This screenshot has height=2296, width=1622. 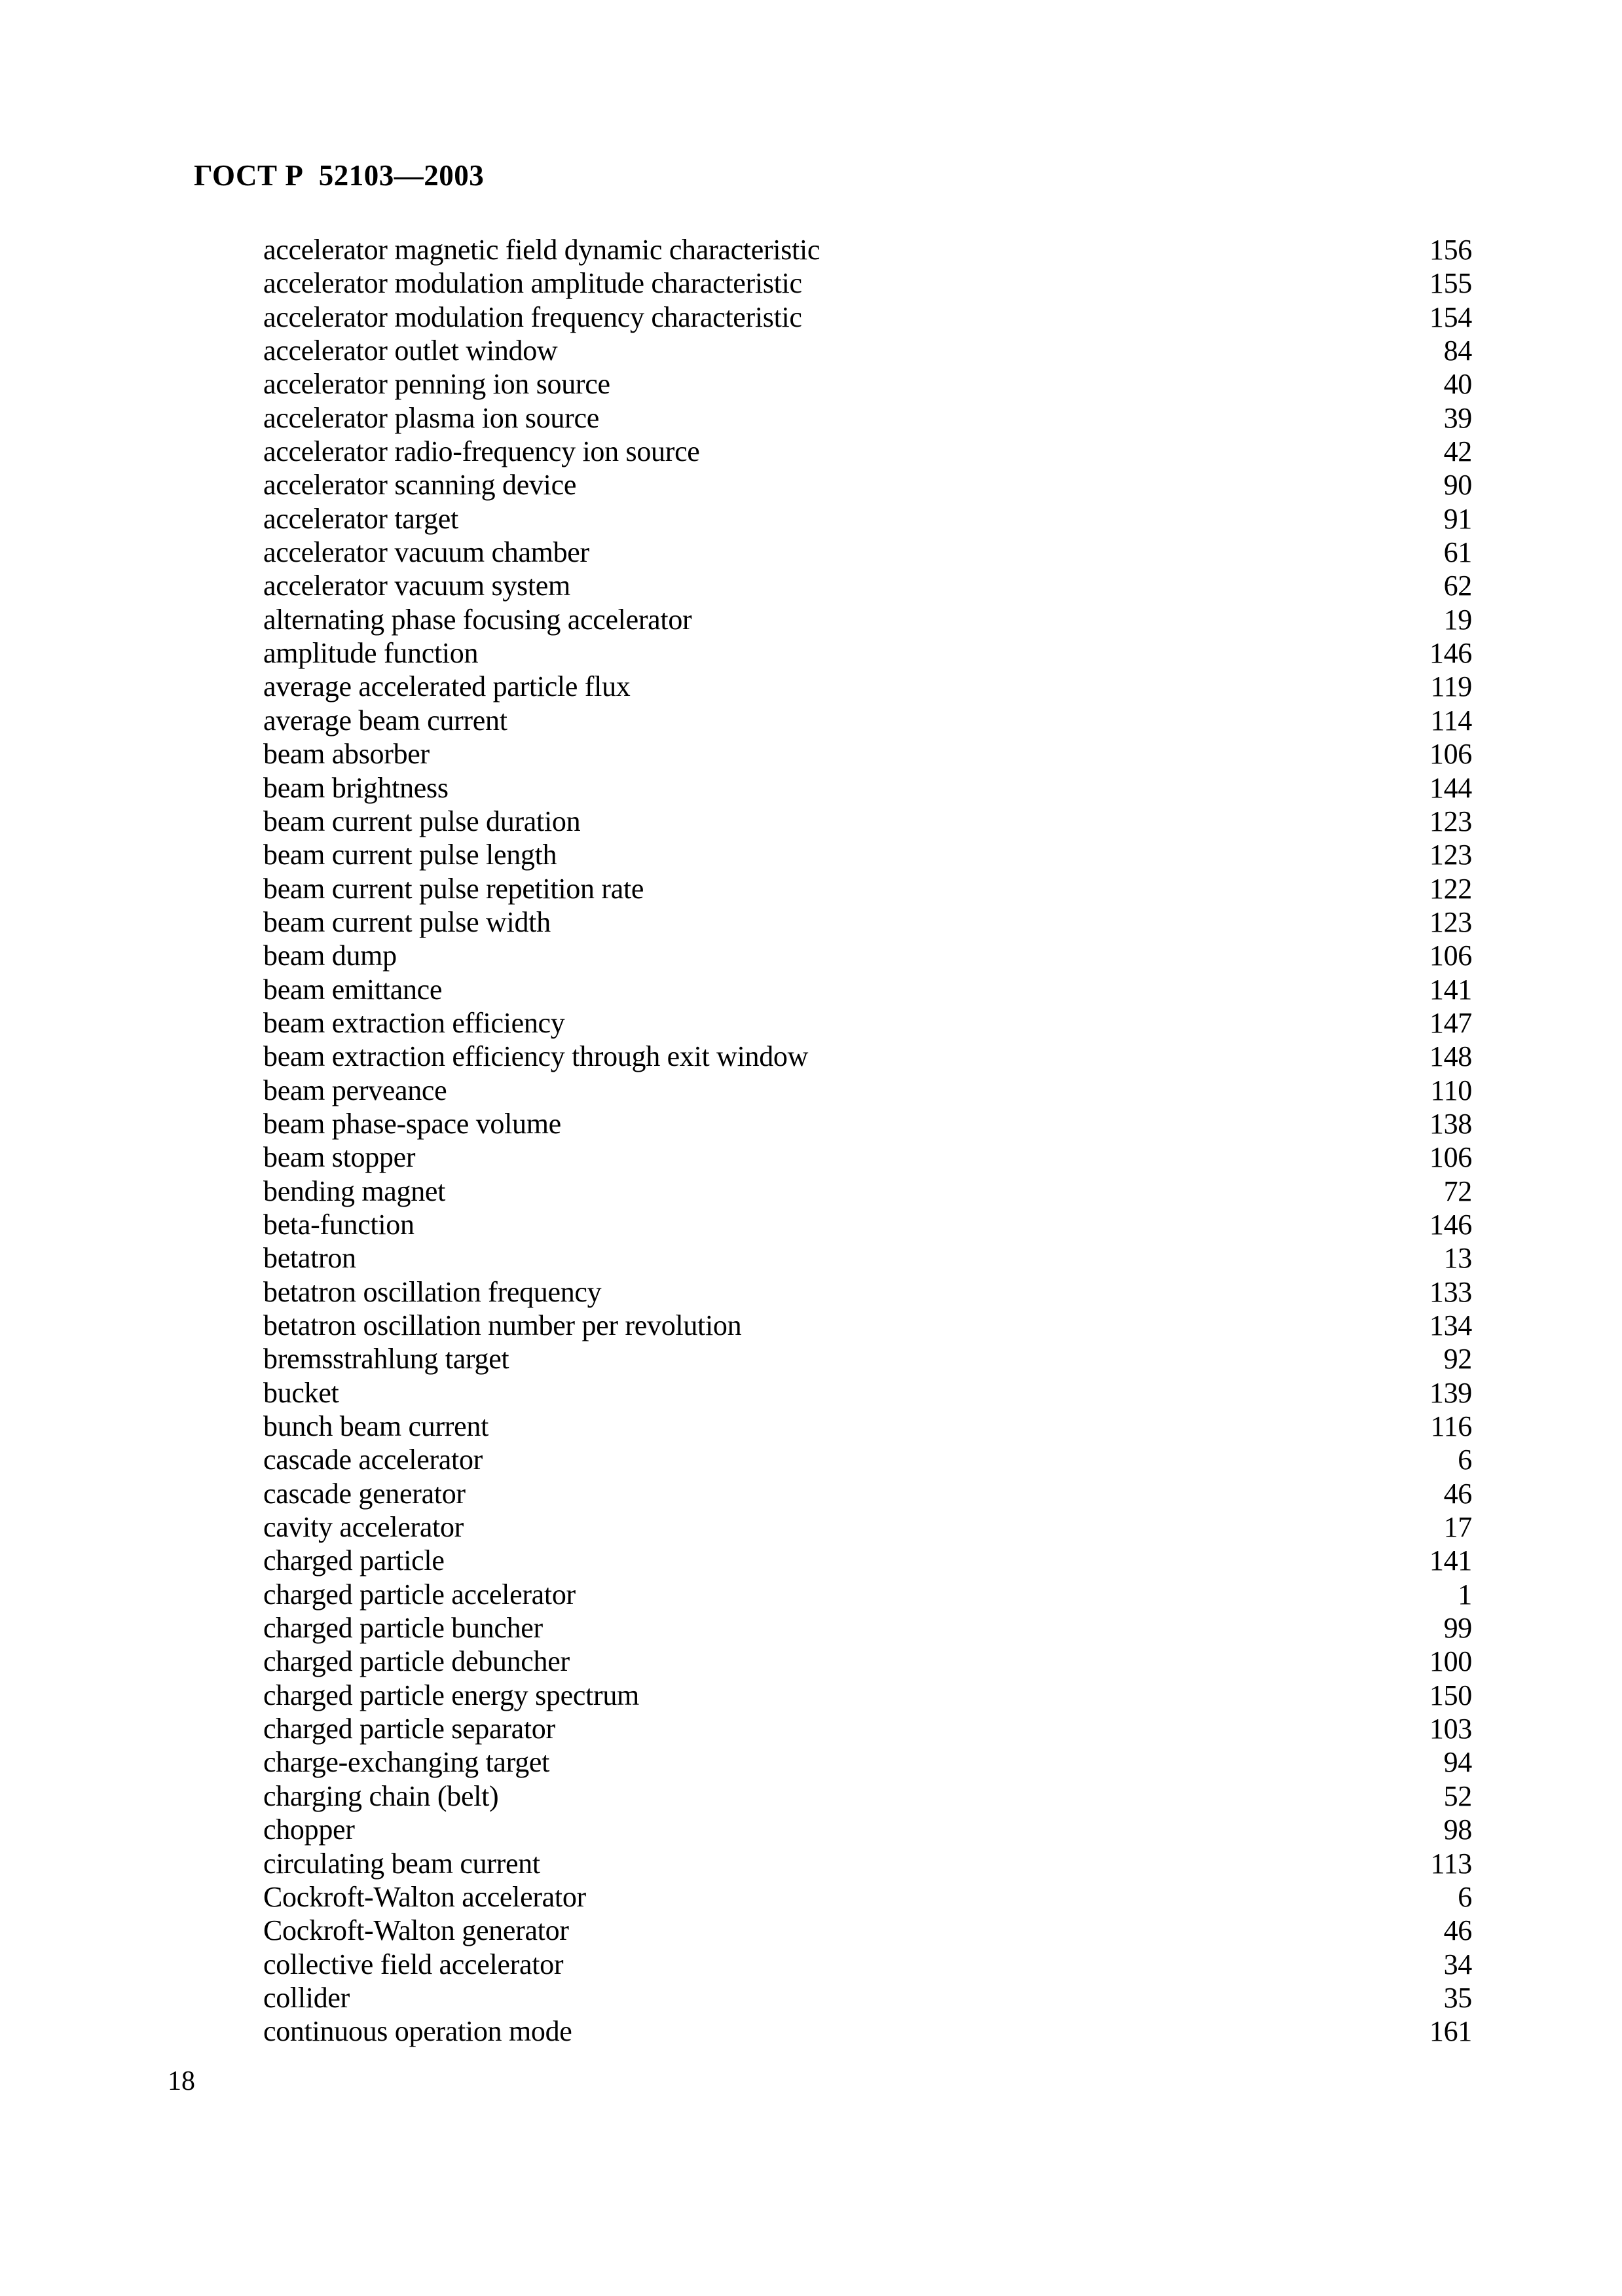 What do you see at coordinates (1450, 1056) in the screenshot?
I see `index-entry-page-number: 148` at bounding box center [1450, 1056].